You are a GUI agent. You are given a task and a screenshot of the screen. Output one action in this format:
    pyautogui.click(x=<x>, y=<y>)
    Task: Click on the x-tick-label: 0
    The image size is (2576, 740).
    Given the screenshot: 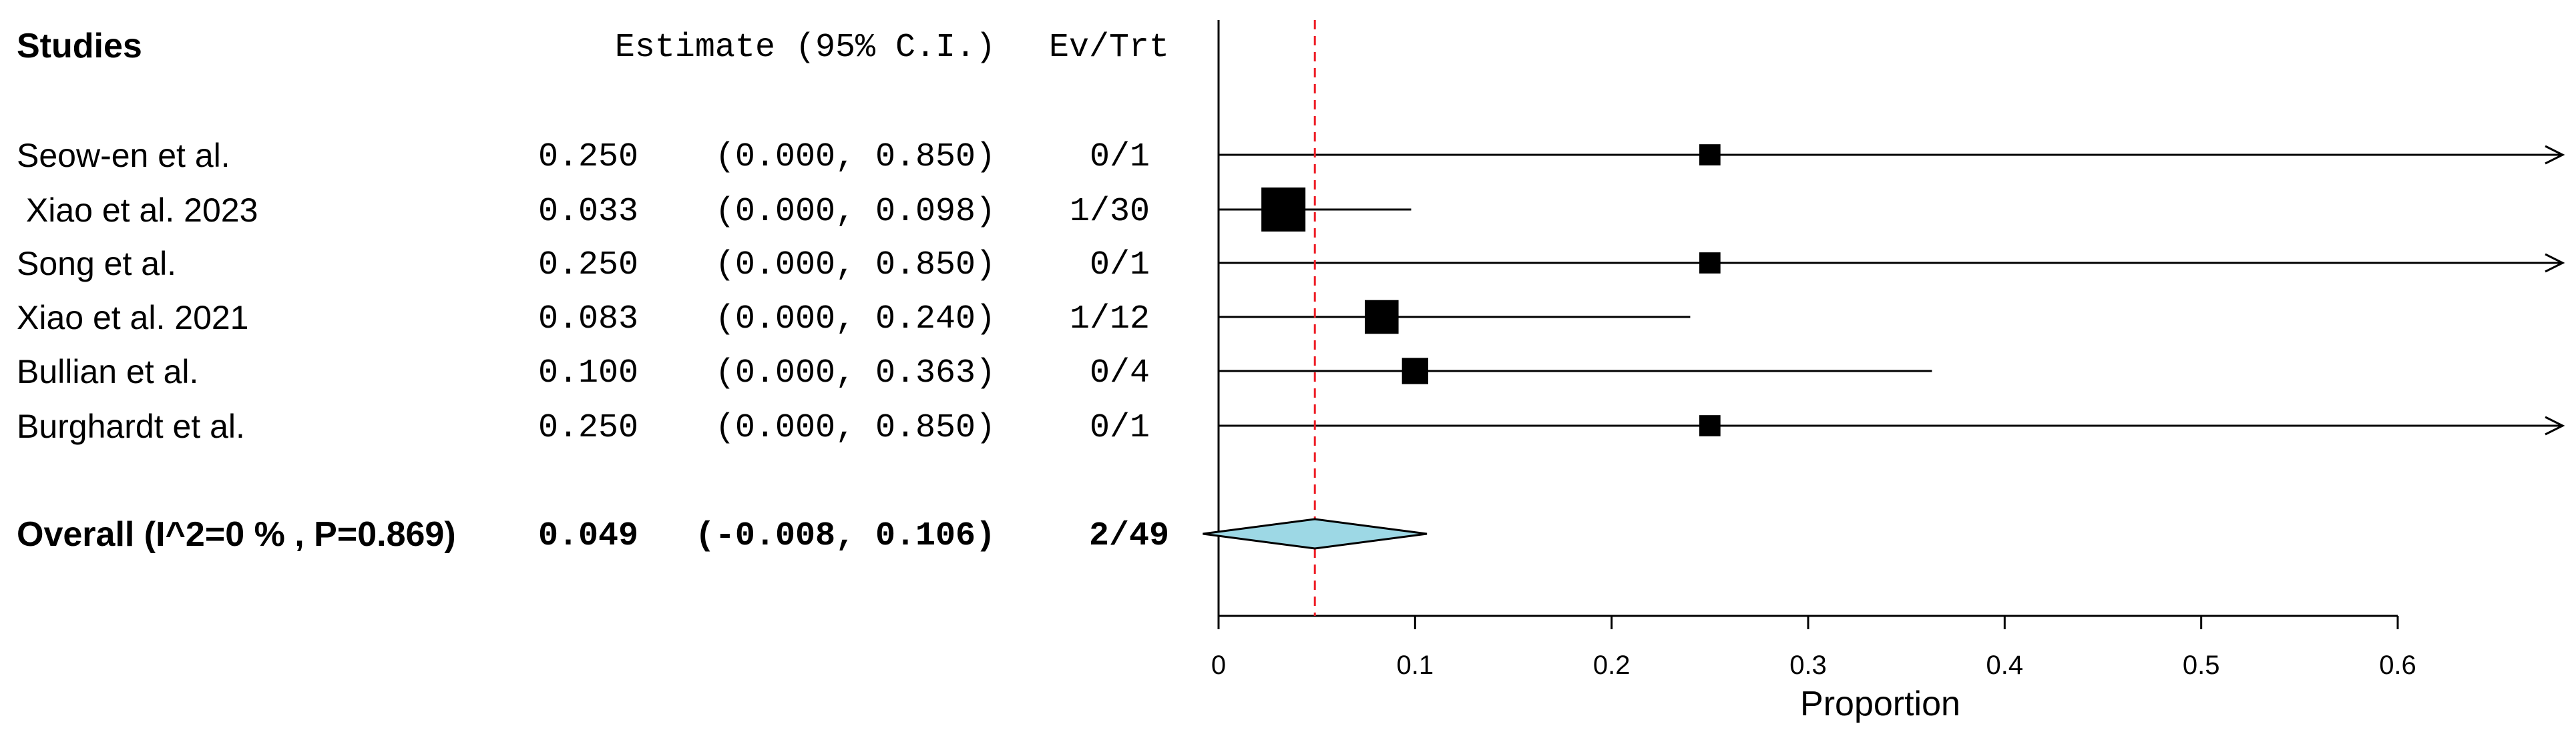 What is the action you would take?
    pyautogui.click(x=1218, y=665)
    